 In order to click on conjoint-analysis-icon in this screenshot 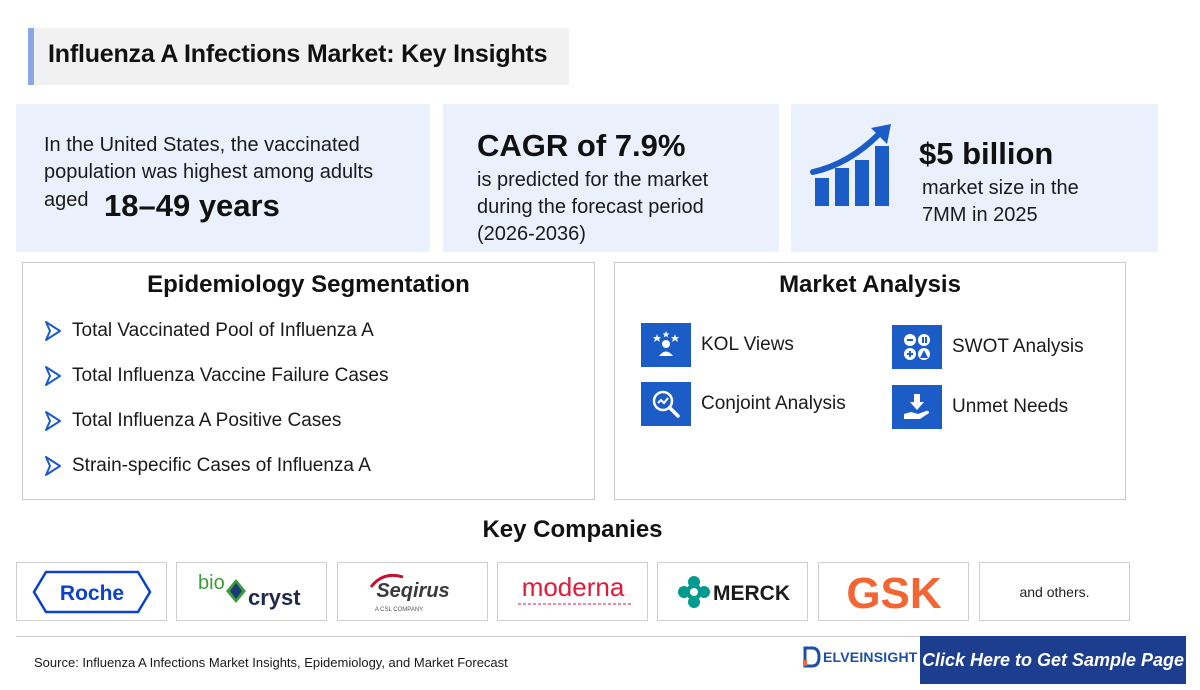, I will do `click(666, 404)`.